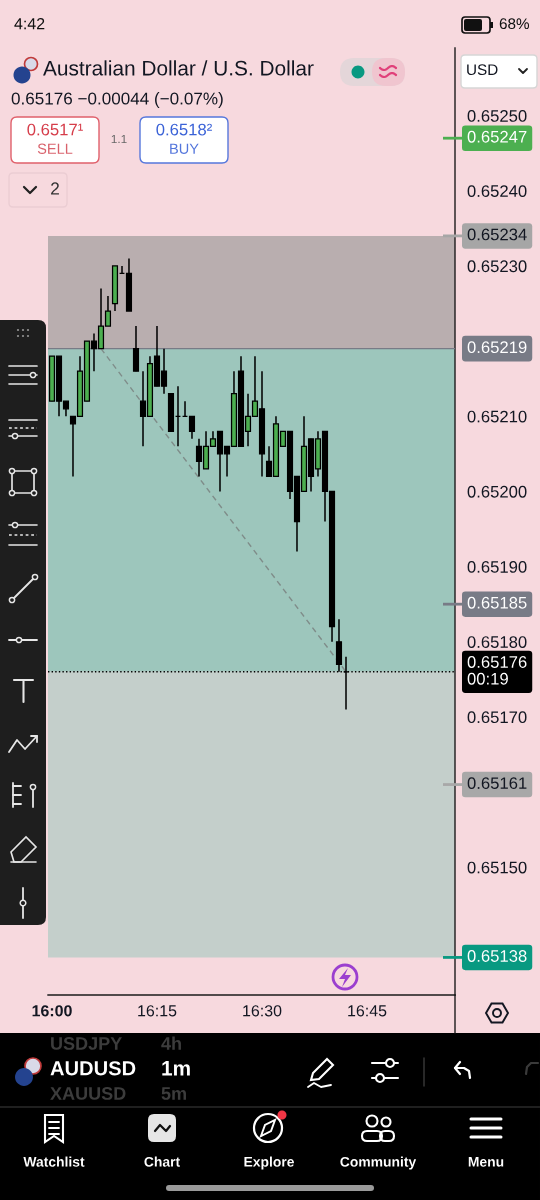 Image resolution: width=540 pixels, height=1200 pixels. What do you see at coordinates (497, 567) in the screenshot?
I see `y-tick-label: 0.65190` at bounding box center [497, 567].